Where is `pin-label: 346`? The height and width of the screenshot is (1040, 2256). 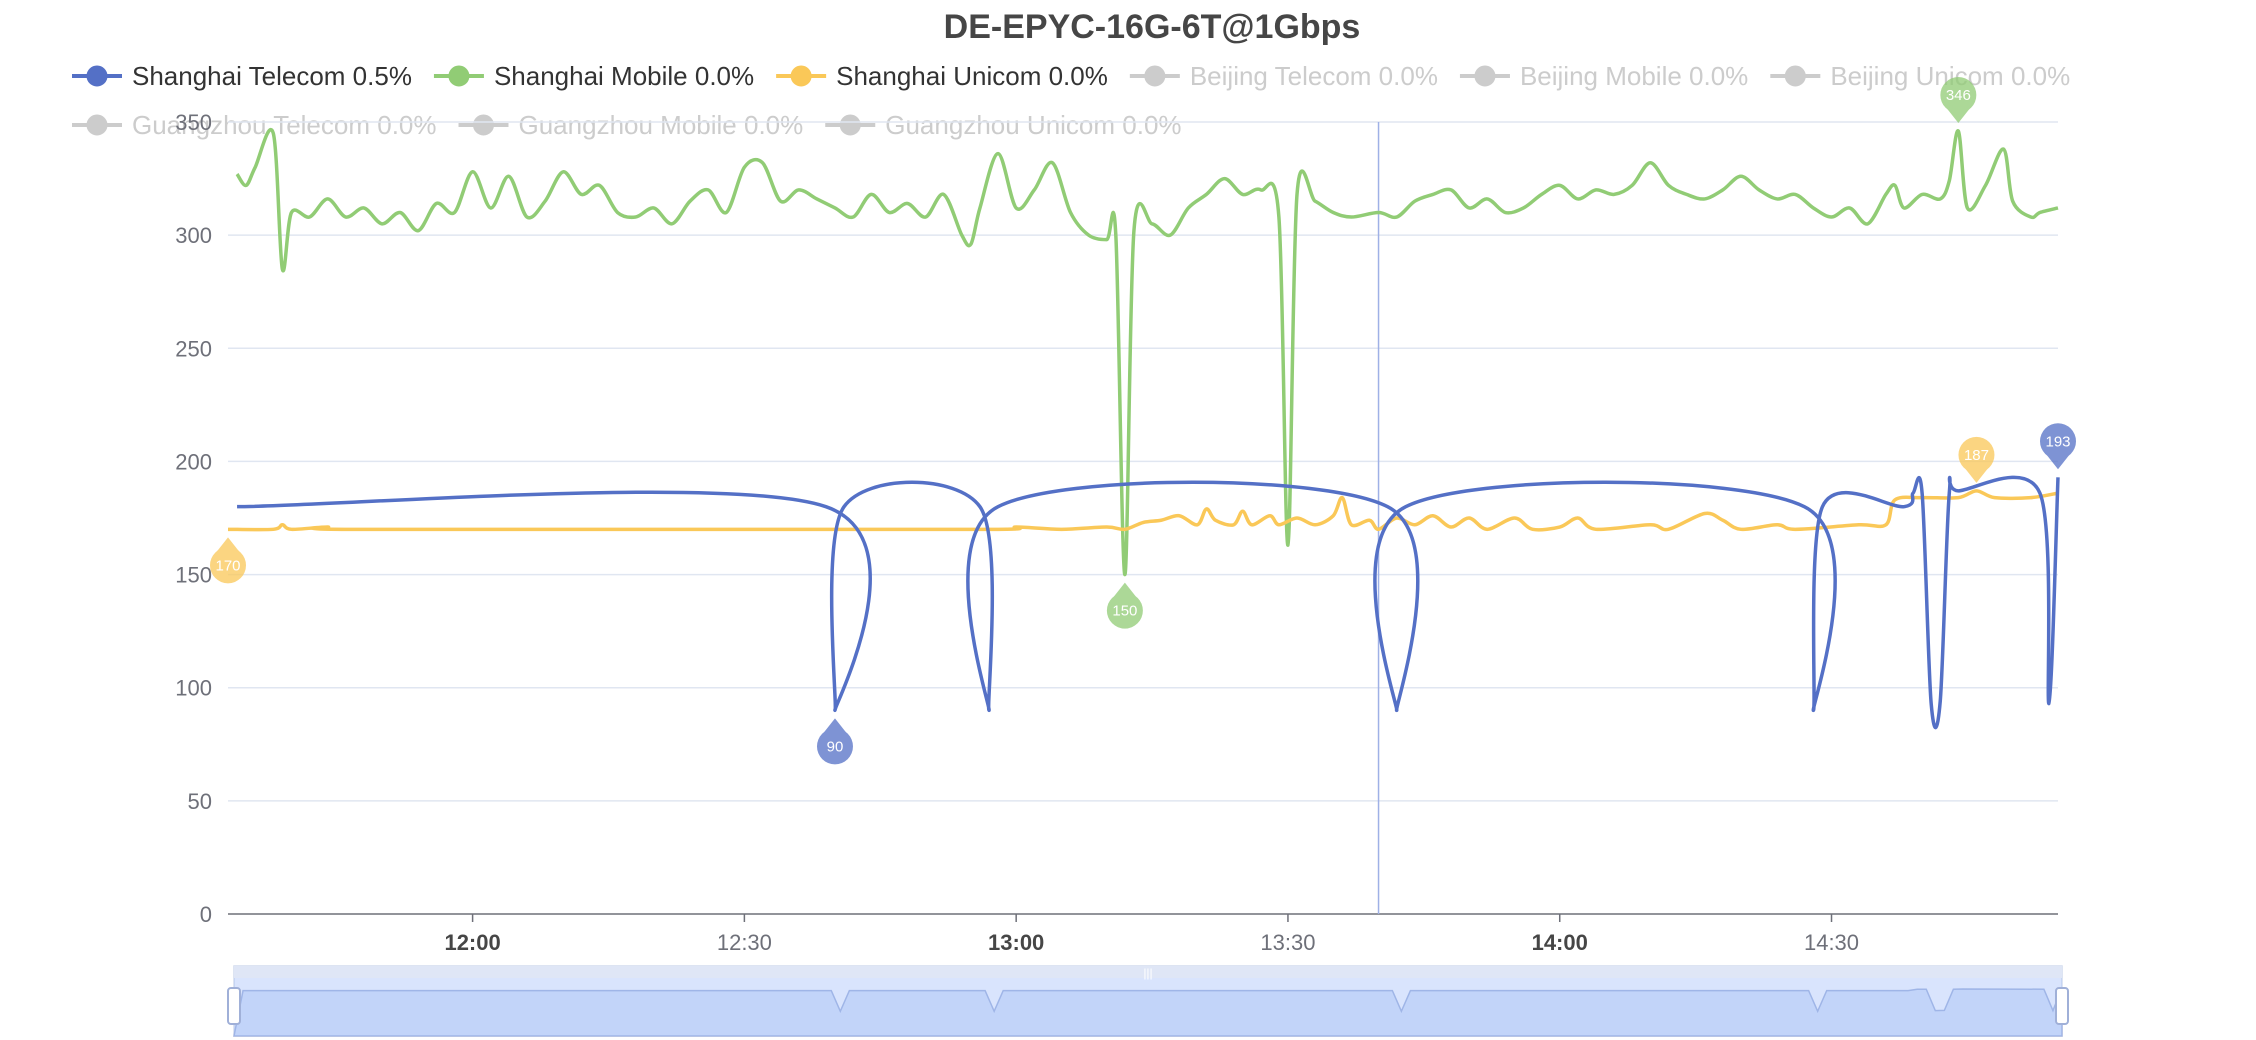
pin-label: 346 is located at coordinates (1958, 95).